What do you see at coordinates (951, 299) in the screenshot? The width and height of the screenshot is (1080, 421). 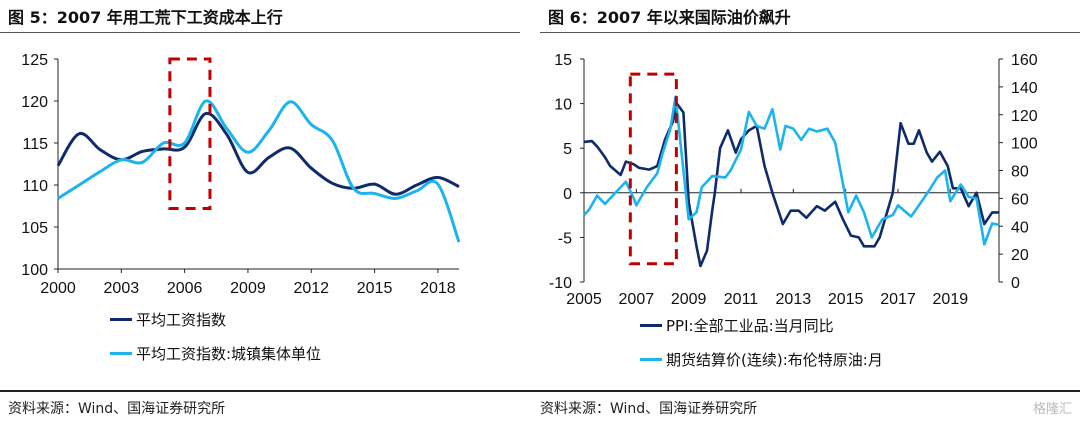 I see `x-tick-label: 2019` at bounding box center [951, 299].